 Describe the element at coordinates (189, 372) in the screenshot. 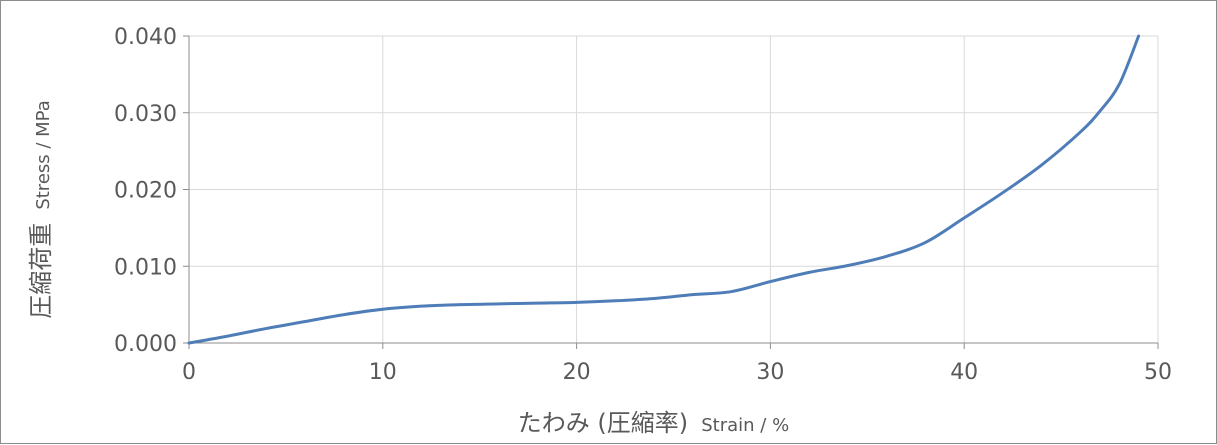

I see `x-tick-label: 0` at that location.